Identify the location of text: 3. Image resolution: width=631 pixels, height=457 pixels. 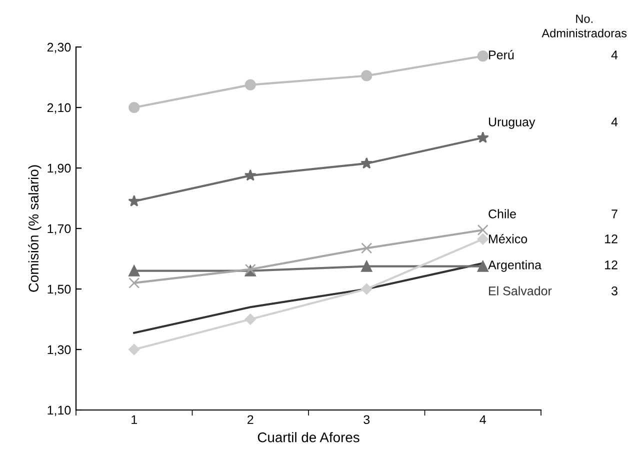
(615, 291).